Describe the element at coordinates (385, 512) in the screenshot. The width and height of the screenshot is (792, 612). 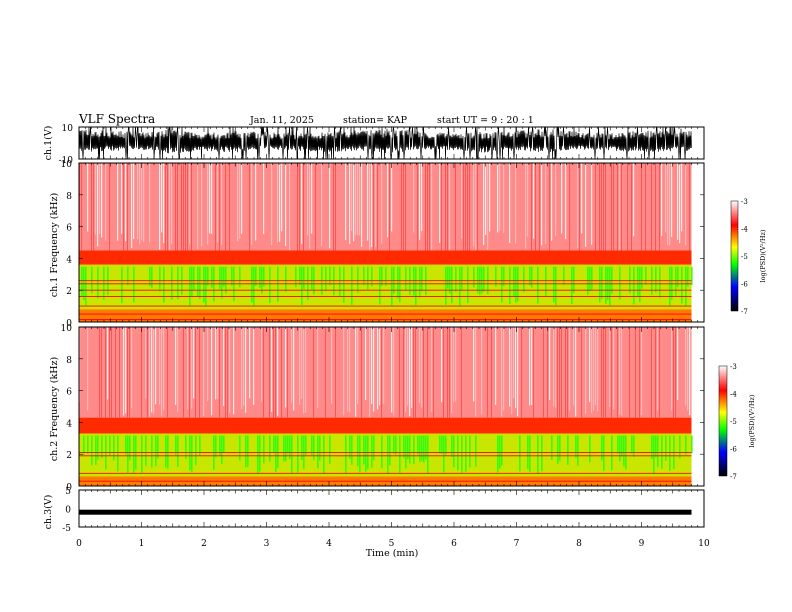
I see `ch3-trace` at that location.